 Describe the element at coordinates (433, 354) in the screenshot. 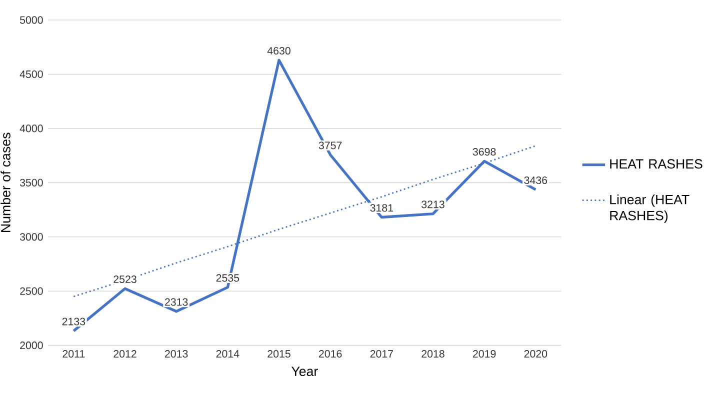

I see `x-tick-label: 2018` at that location.